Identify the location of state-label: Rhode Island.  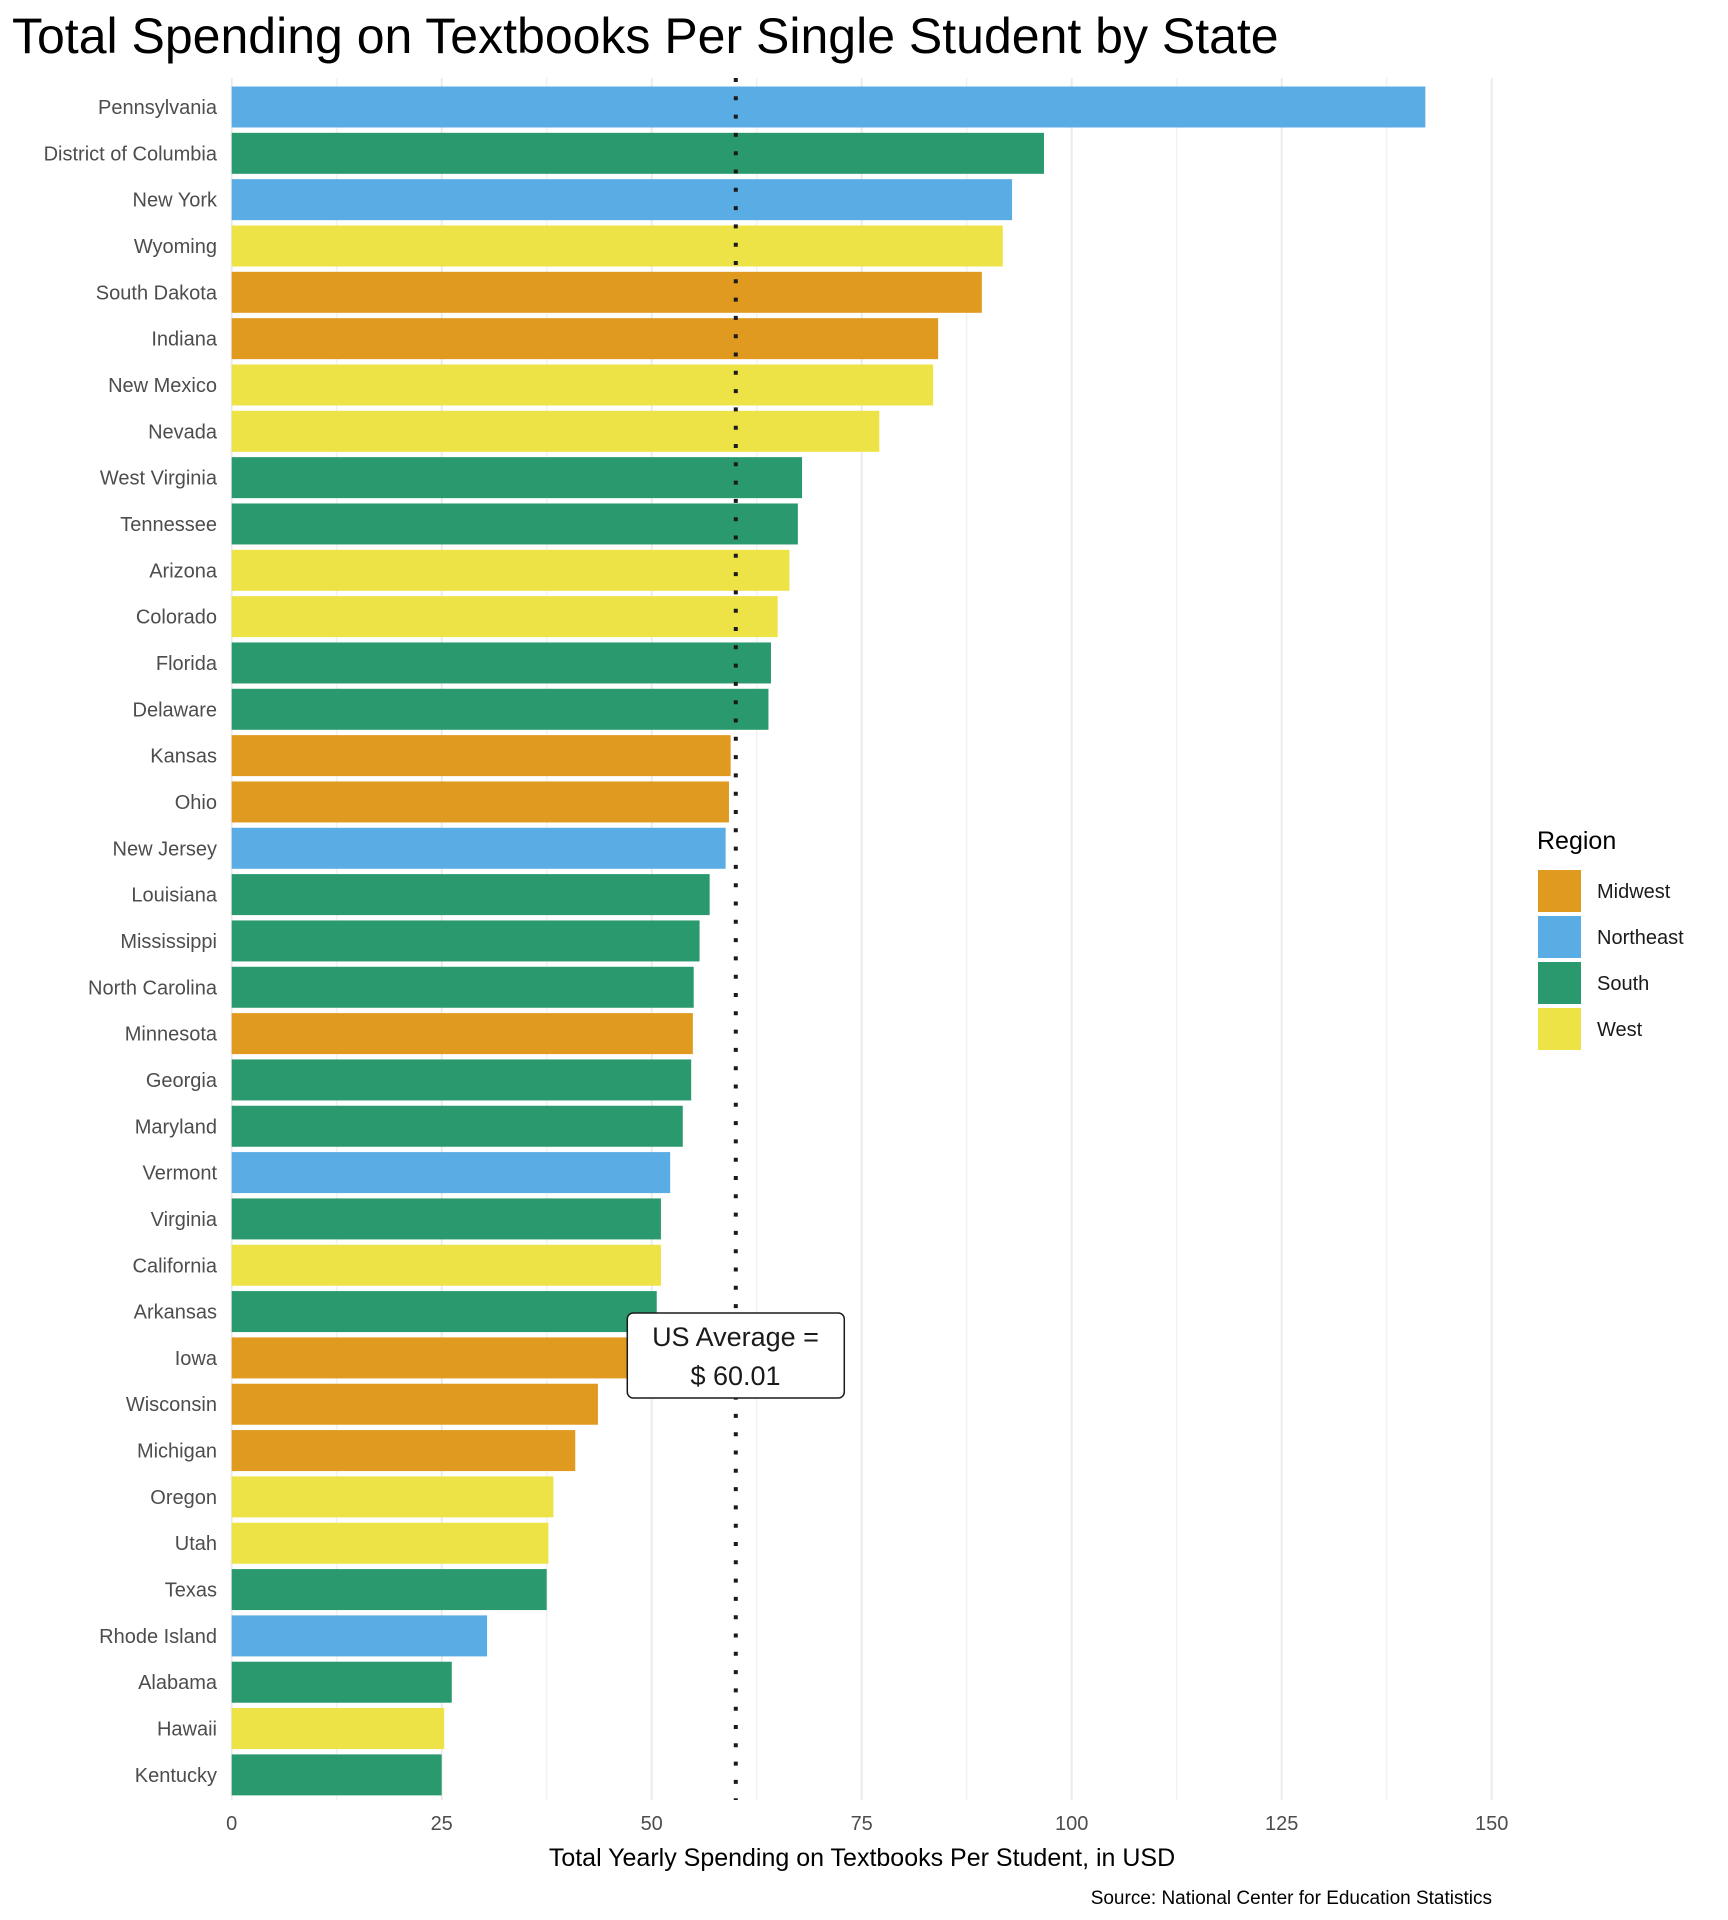
(158, 1637).